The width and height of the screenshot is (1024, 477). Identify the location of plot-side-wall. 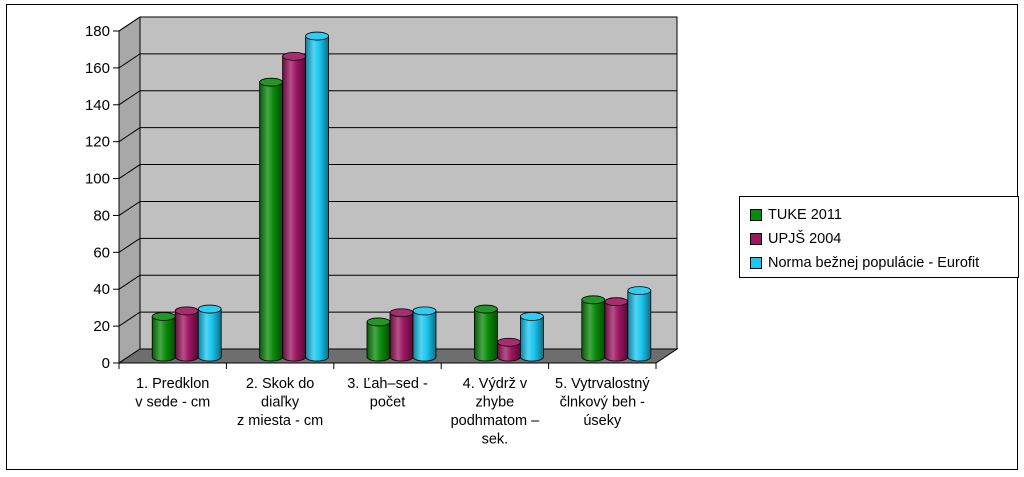
(129, 190).